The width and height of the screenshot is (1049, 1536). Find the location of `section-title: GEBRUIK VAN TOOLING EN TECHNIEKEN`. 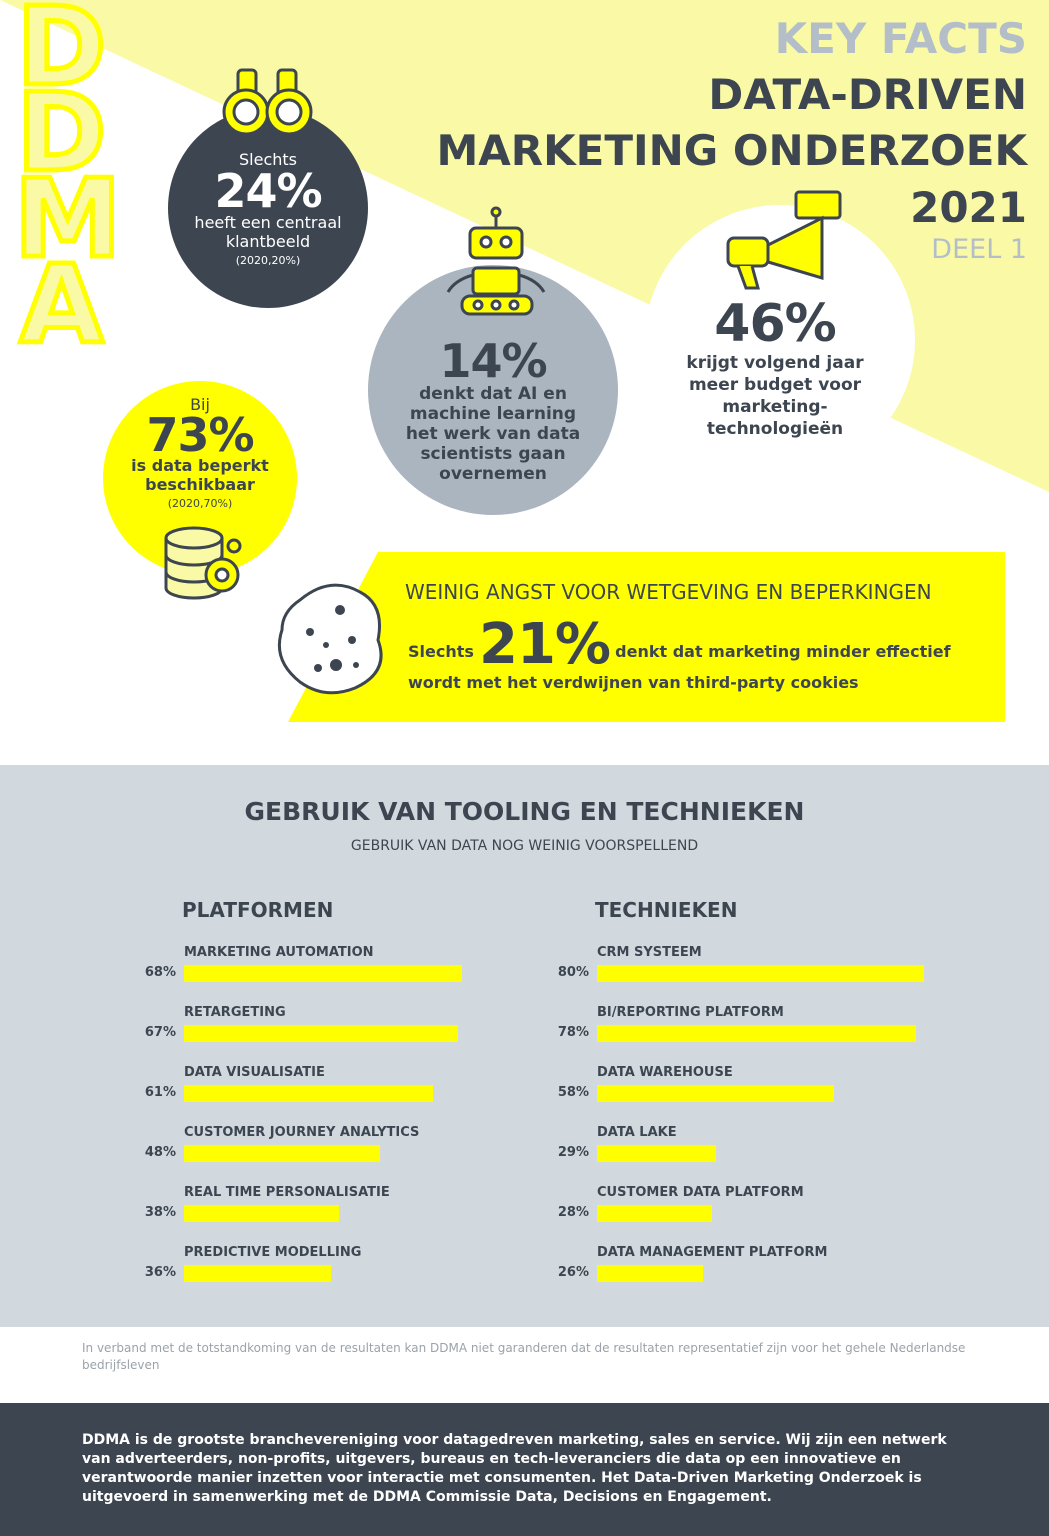

section-title: GEBRUIK VAN TOOLING EN TECHNIEKEN is located at coordinates (524, 811).